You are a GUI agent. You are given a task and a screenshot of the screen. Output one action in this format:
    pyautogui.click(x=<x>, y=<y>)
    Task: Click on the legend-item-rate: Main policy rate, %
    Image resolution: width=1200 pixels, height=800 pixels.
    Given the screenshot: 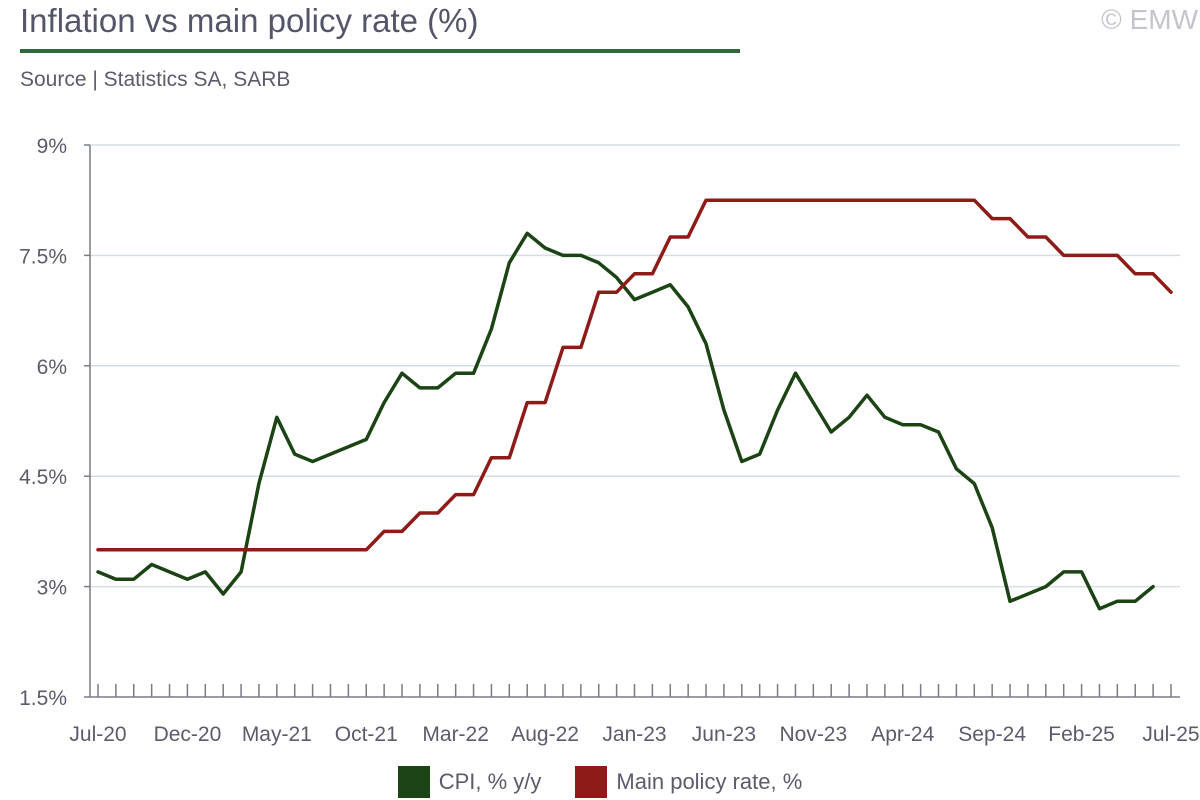 What is the action you would take?
    pyautogui.click(x=688, y=782)
    